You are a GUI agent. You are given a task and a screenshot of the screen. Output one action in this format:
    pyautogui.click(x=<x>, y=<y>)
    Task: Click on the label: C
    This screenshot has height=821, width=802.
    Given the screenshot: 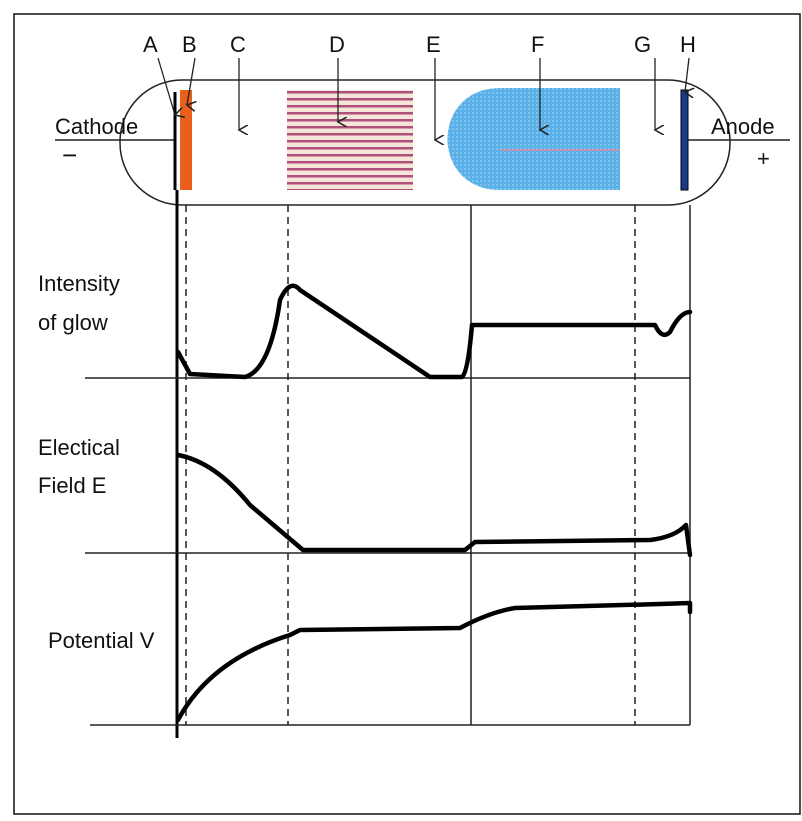 What is the action you would take?
    pyautogui.click(x=238, y=44)
    